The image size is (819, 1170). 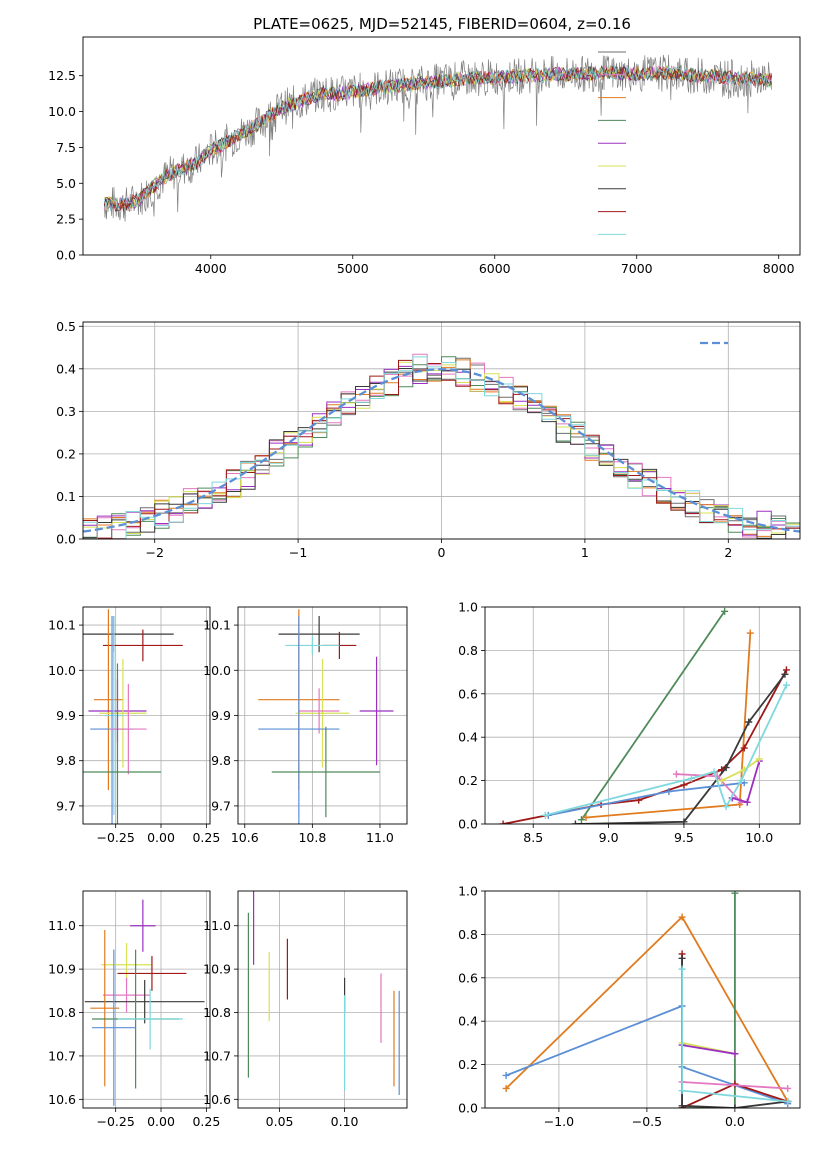 What do you see at coordinates (217, 969) in the screenshot?
I see `y-tick-label: 10.9` at bounding box center [217, 969].